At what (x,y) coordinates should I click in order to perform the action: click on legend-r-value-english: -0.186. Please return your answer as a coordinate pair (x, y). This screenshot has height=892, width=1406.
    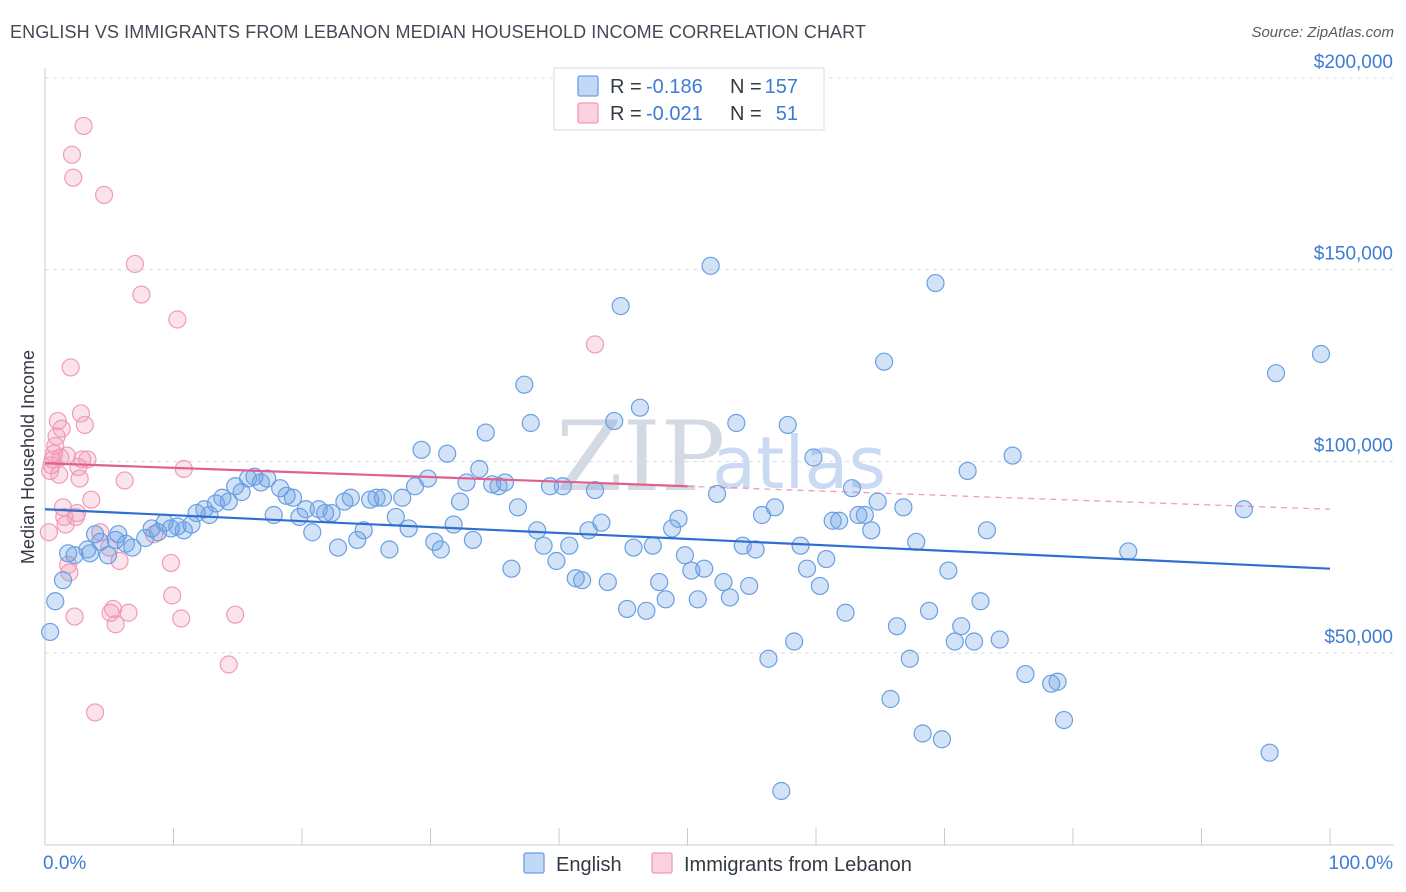
    Looking at the image, I should click on (674, 87).